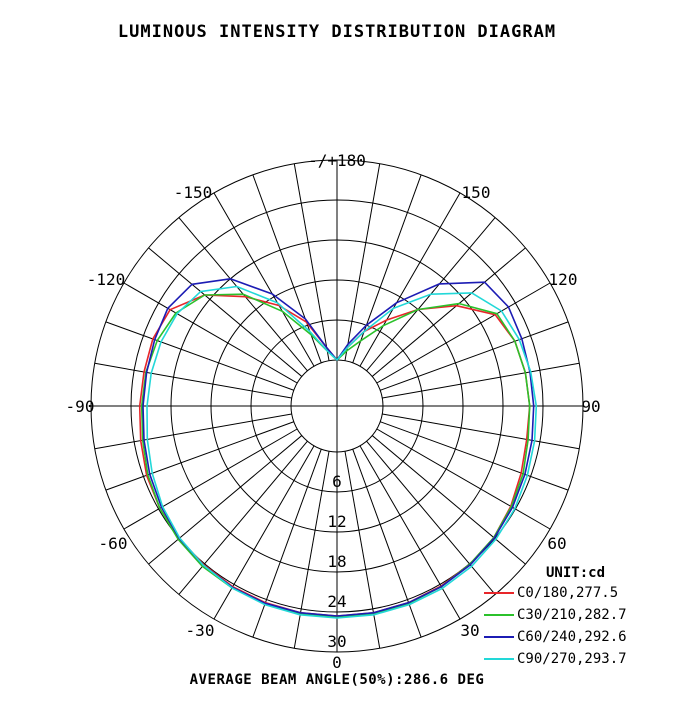 The image size is (696, 709). What do you see at coordinates (572, 659) in the screenshot?
I see `legend-label: C90/270,293.7` at bounding box center [572, 659].